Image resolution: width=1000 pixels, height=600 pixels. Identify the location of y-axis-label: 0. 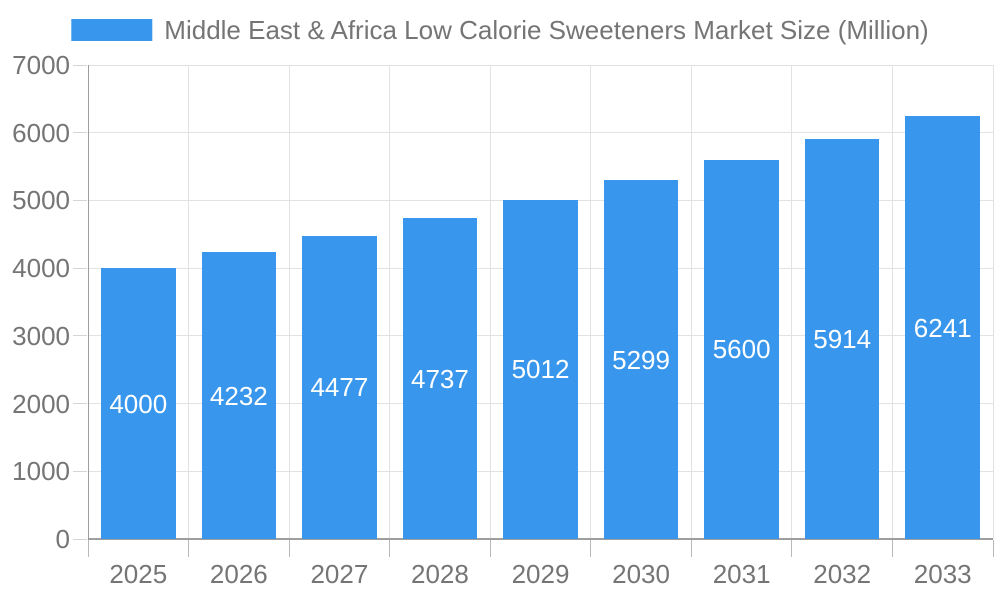
(62, 539).